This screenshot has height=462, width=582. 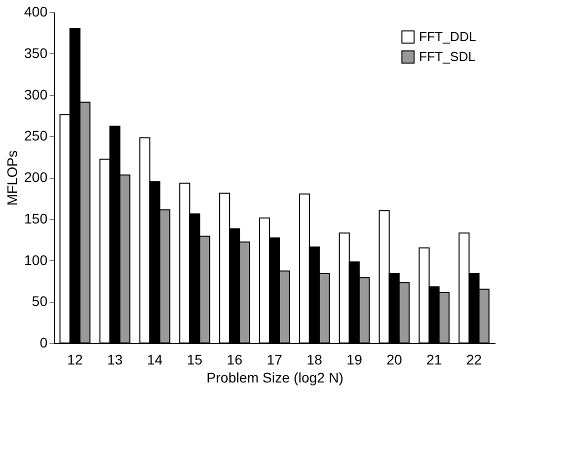 I want to click on x-tick-label: 19, so click(x=354, y=360).